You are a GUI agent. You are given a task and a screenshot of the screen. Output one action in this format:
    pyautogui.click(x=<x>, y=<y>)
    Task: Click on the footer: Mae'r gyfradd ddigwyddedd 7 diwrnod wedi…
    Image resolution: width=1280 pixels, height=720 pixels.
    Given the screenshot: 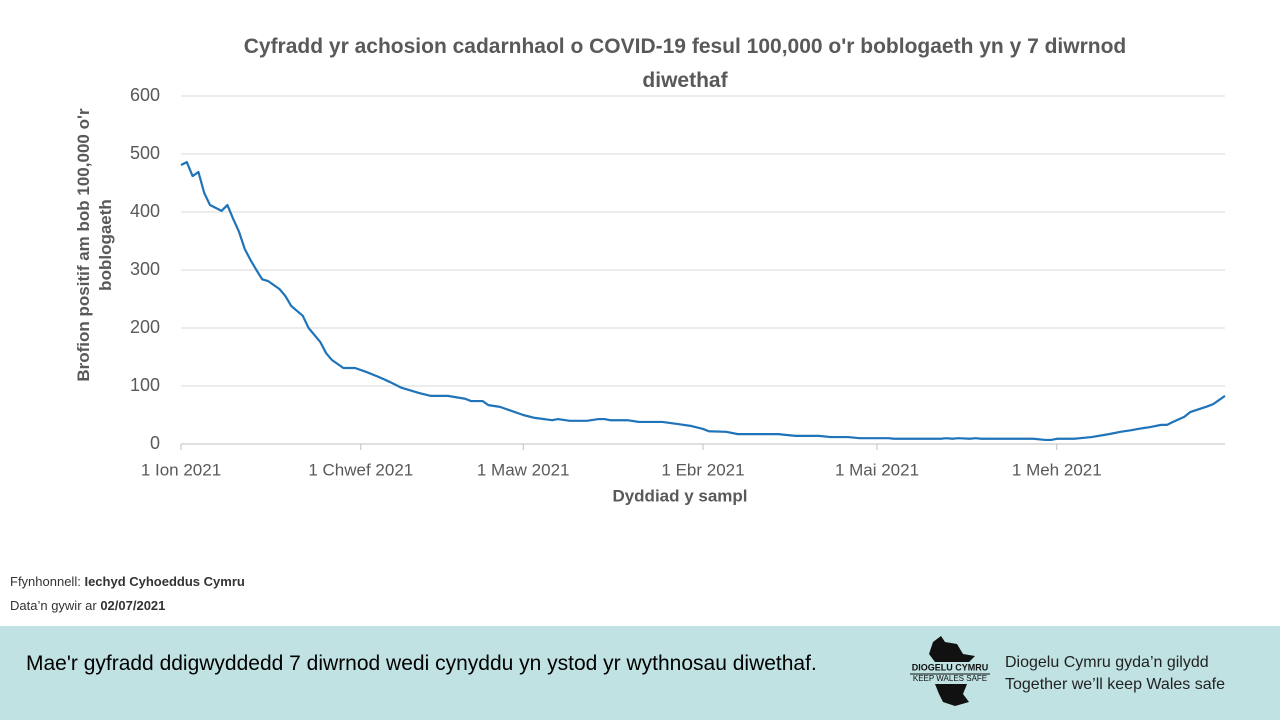 What is the action you would take?
    pyautogui.click(x=640, y=673)
    